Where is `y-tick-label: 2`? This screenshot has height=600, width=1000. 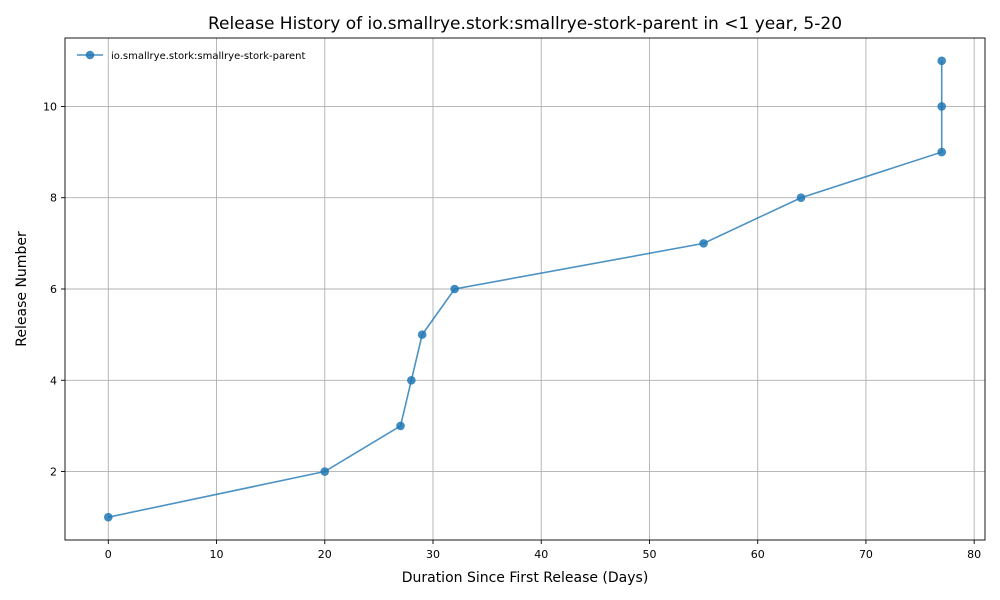 y-tick-label: 2 is located at coordinates (53, 472).